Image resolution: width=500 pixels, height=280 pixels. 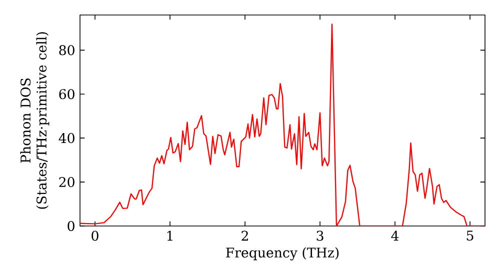 I want to click on x-axis-title: Frequency (THz), so click(x=282, y=253).